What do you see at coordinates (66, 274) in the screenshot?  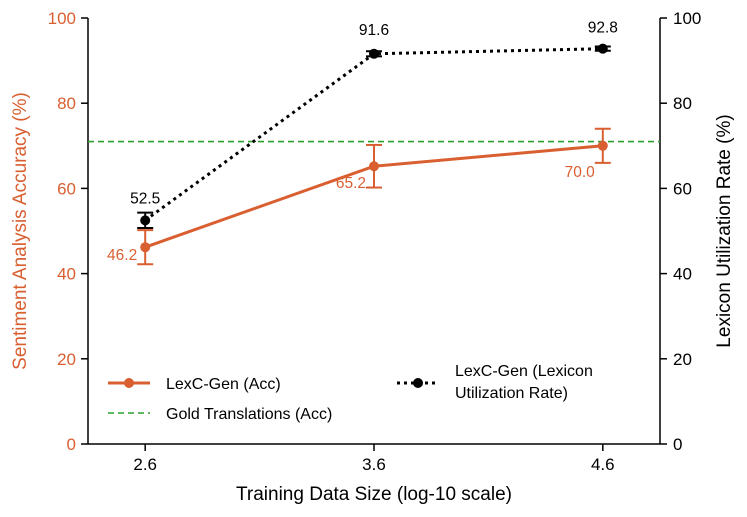 I see `left-tick-label: 40` at bounding box center [66, 274].